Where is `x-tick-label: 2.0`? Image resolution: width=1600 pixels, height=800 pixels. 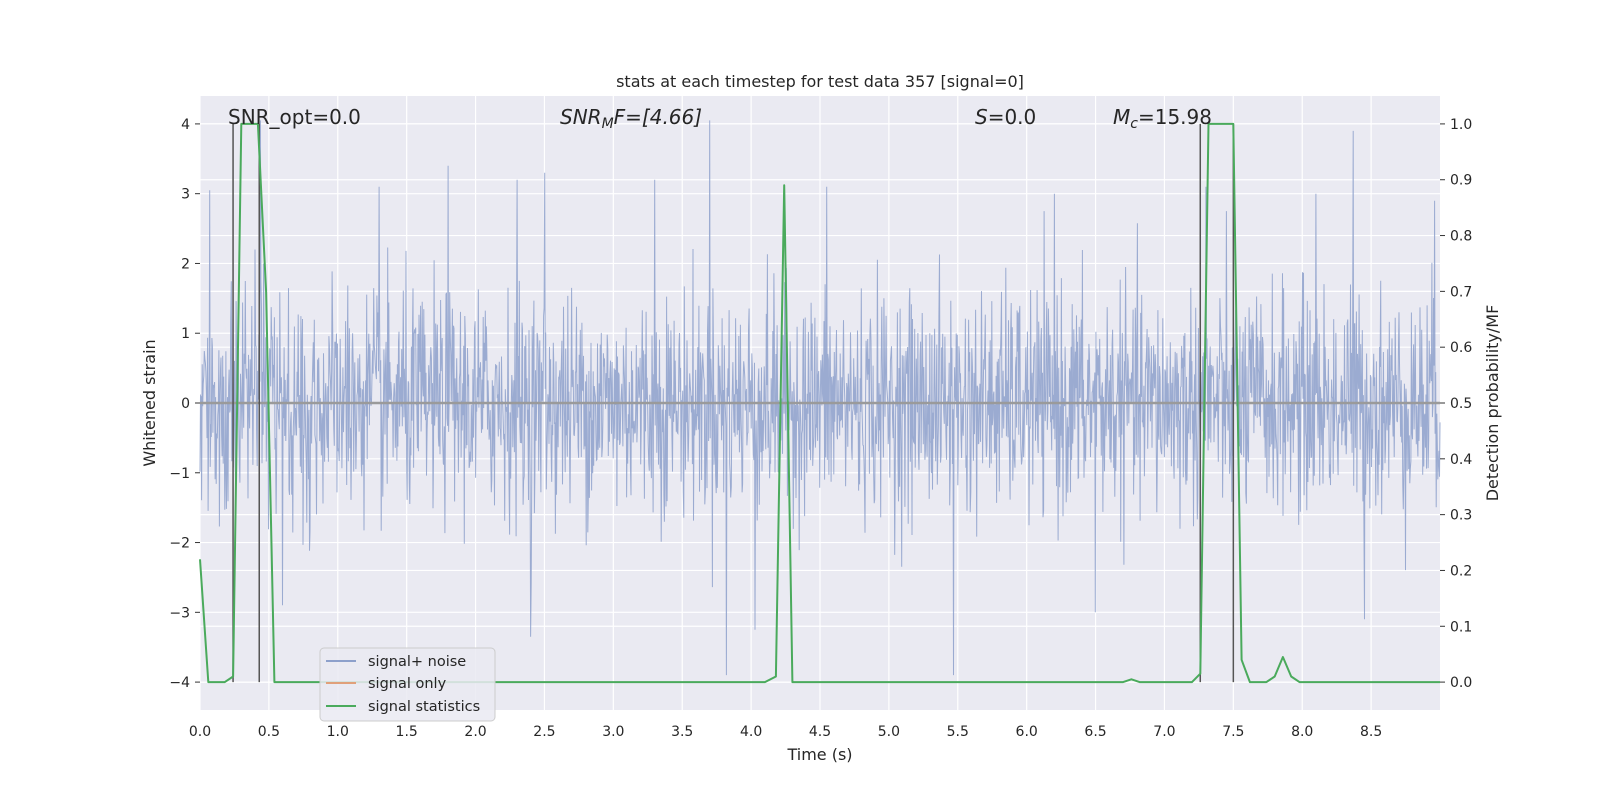
x-tick-label: 2.0 is located at coordinates (475, 732).